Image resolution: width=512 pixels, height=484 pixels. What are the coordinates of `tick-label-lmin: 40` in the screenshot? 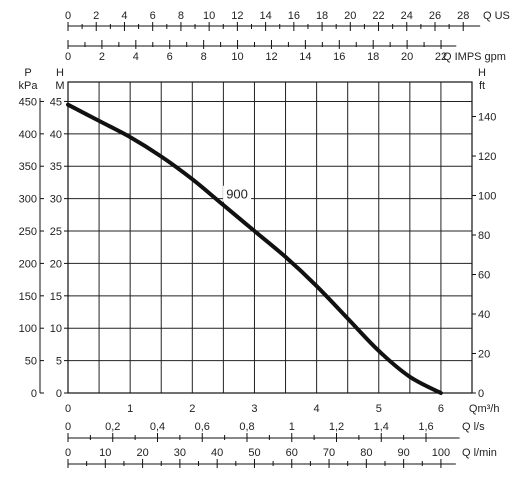 It's located at (217, 453).